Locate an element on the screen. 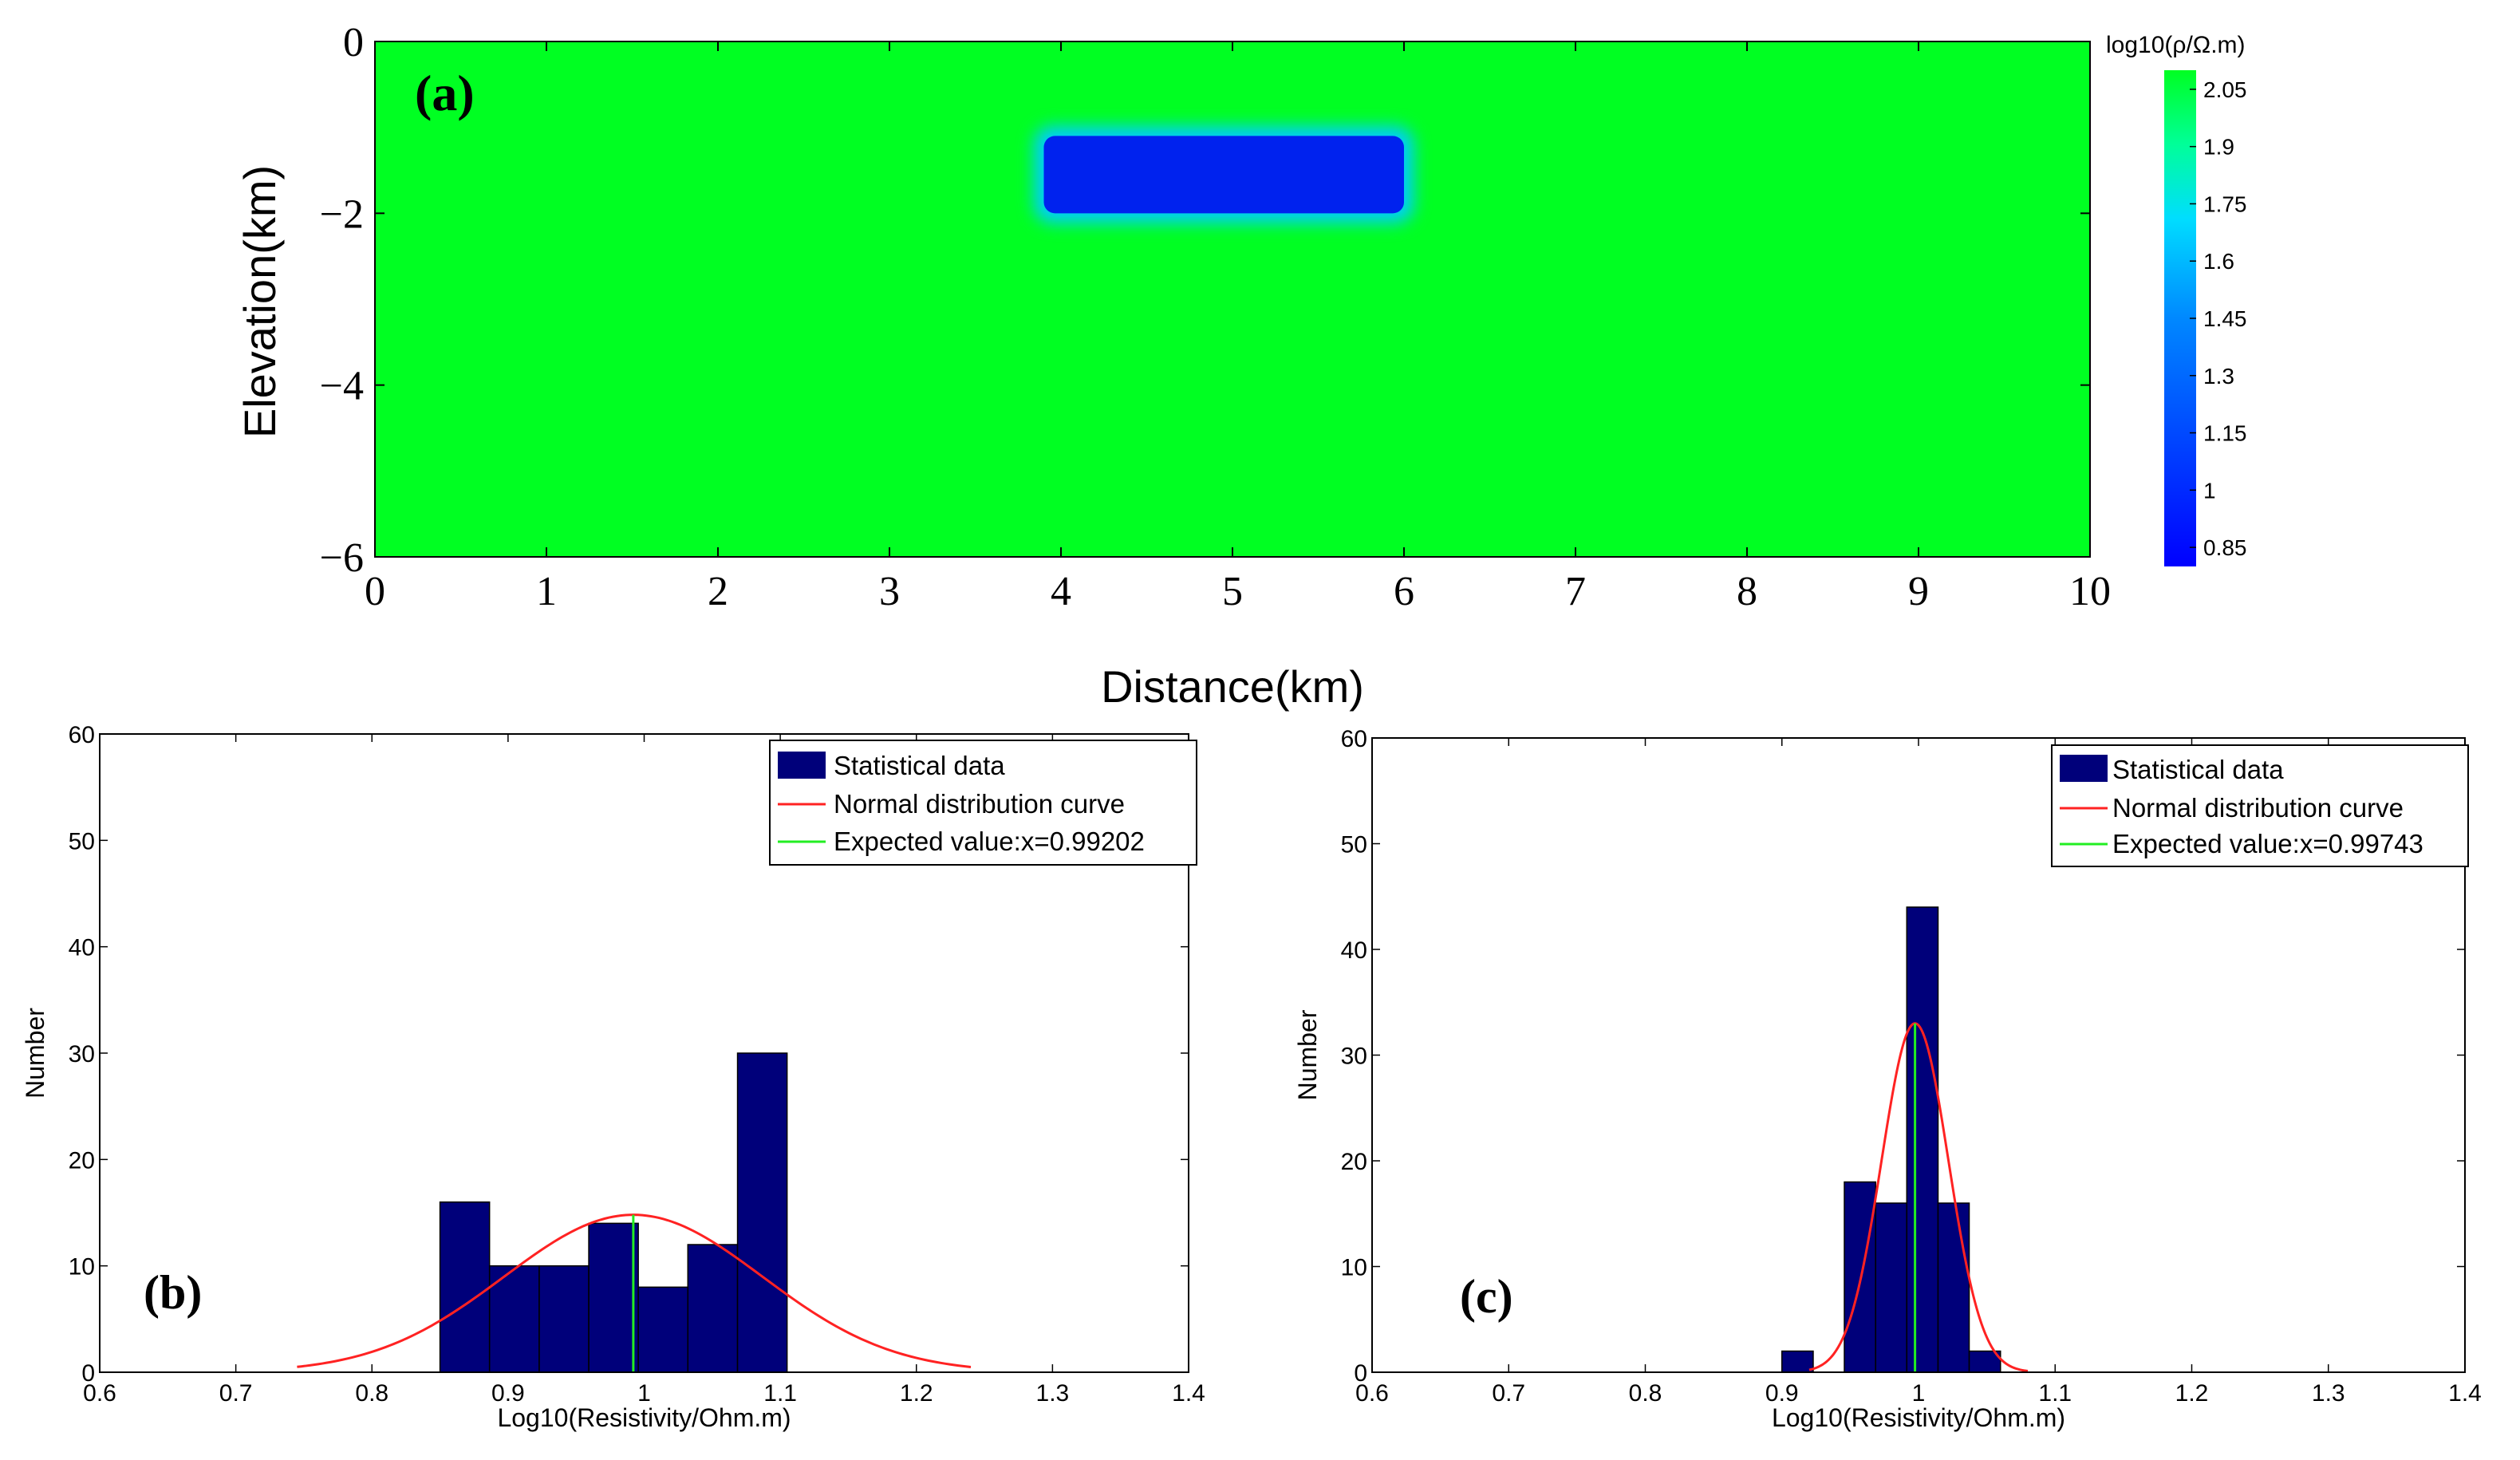 This screenshot has height=1460, width=2520. normal-curve is located at coordinates (1918, 1197).